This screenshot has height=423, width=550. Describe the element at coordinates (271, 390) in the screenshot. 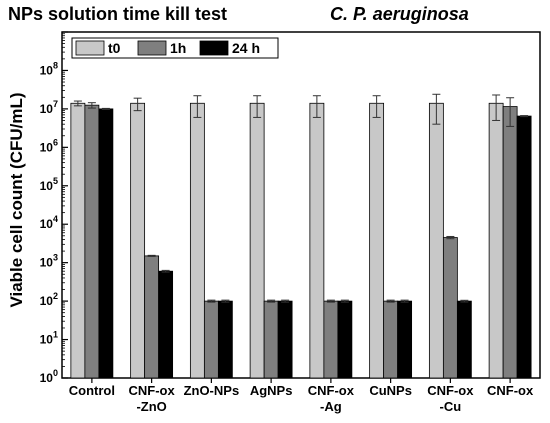

I see `x-tick-label: AgNPs` at that location.